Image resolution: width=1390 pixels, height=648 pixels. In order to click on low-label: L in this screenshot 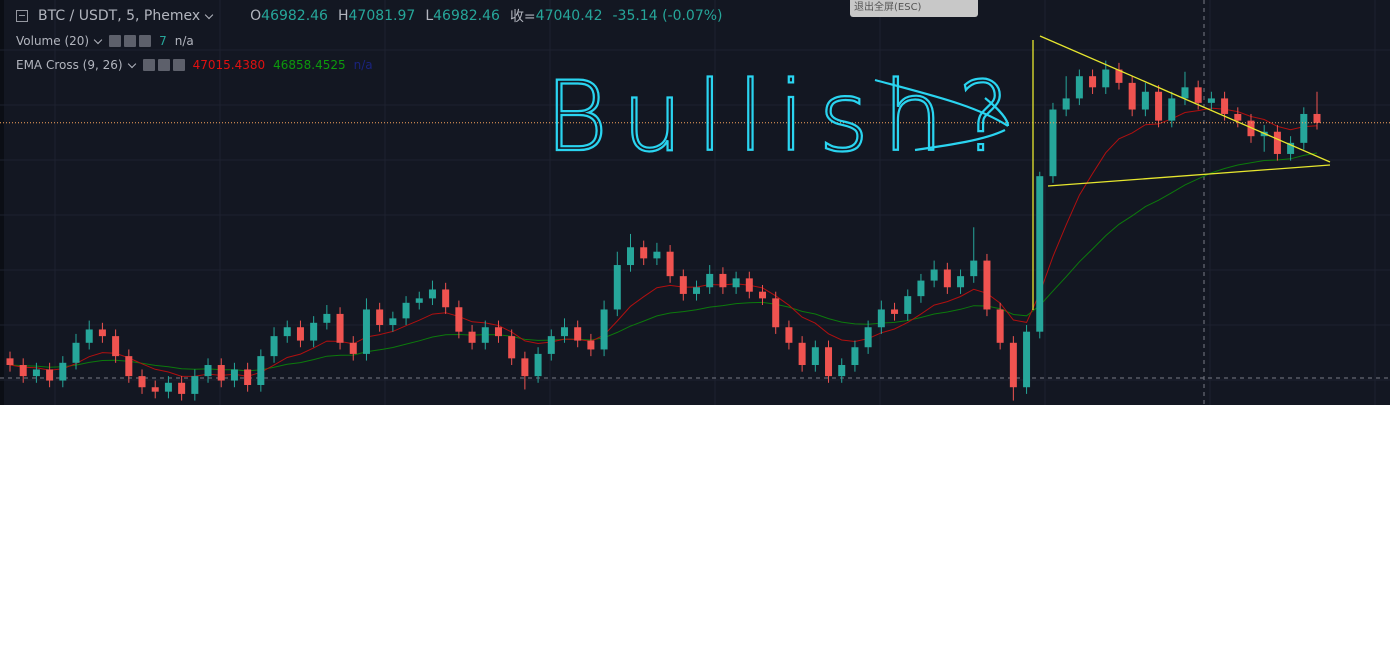, I will do `click(429, 16)`.